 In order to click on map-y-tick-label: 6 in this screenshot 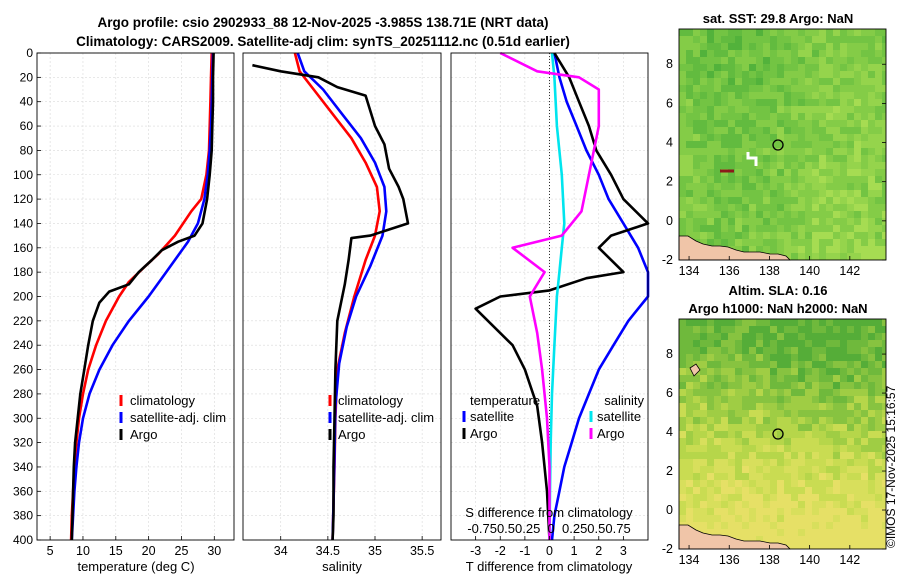, I will do `click(669, 103)`.